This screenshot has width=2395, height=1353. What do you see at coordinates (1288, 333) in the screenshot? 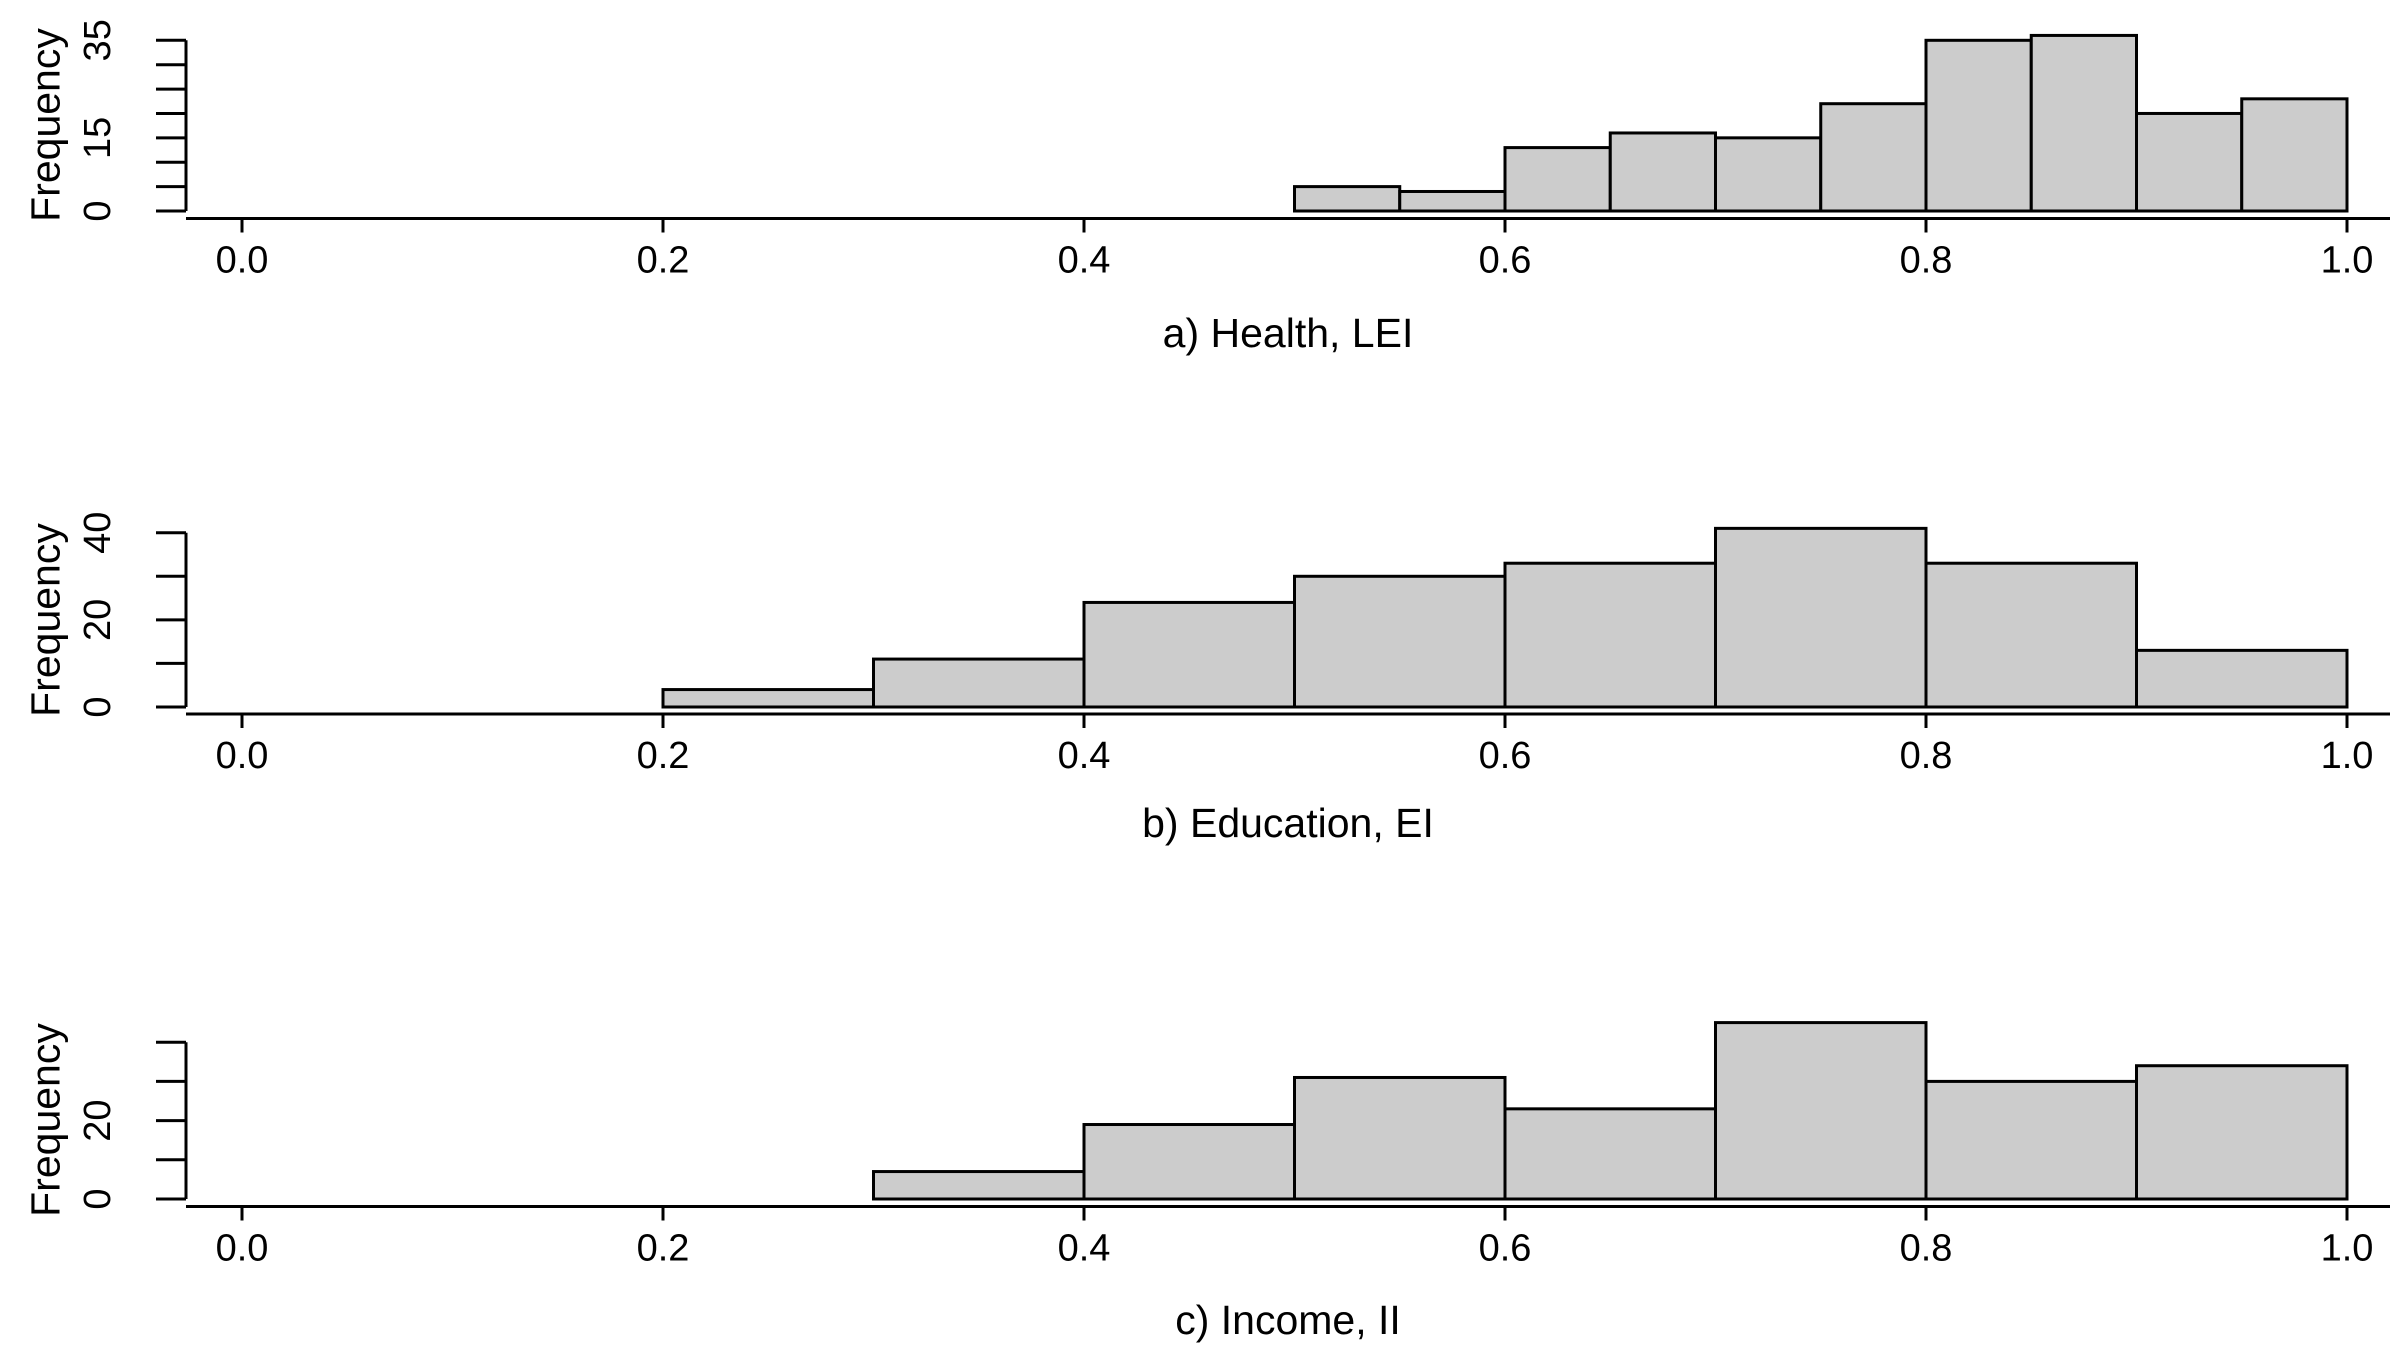
I see `panel-caption-a: a) Health, LEI` at bounding box center [1288, 333].